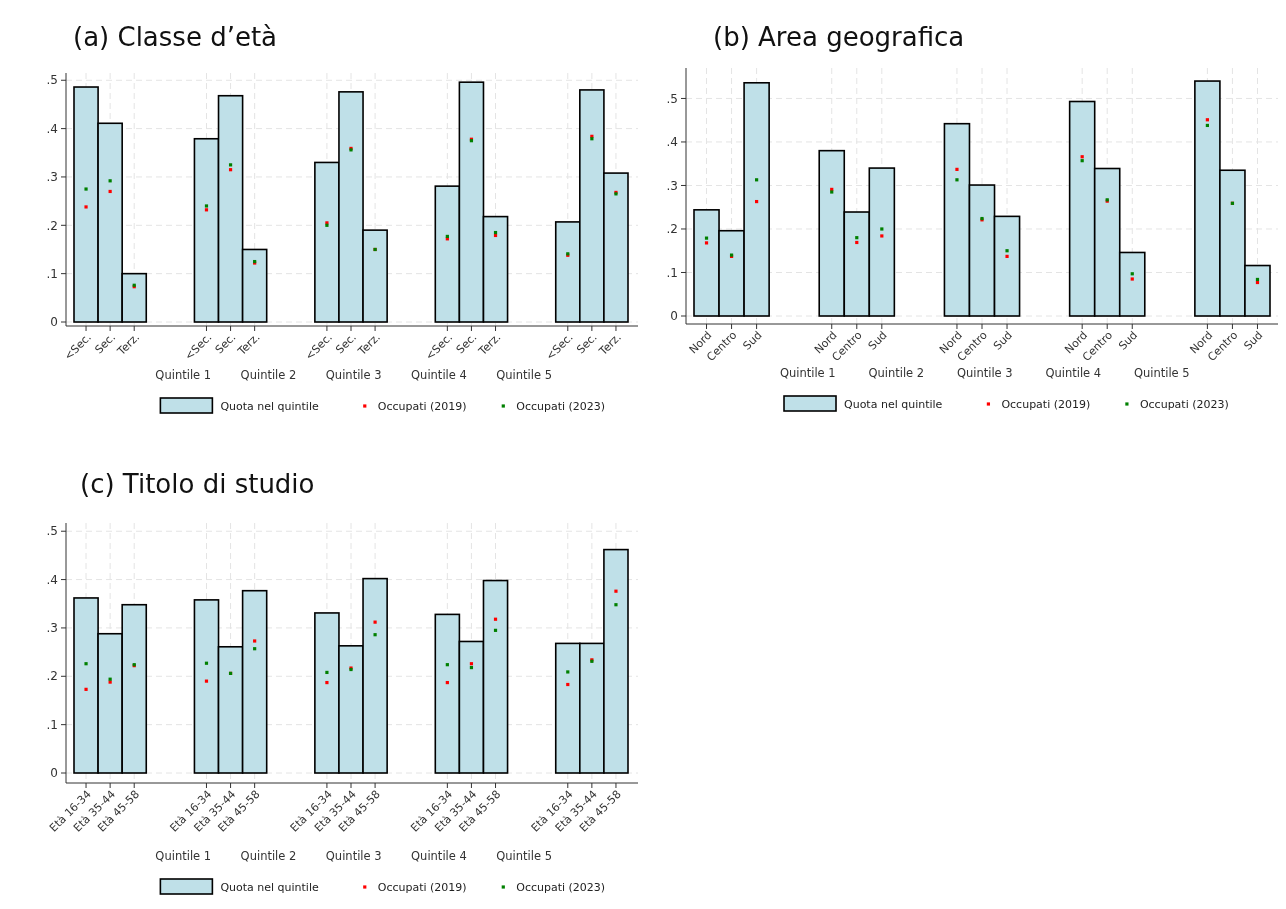 This screenshot has height=909, width=1286. Describe the element at coordinates (175, 37) in the screenshot. I see `chart-title: (a) Classe d’età` at that location.